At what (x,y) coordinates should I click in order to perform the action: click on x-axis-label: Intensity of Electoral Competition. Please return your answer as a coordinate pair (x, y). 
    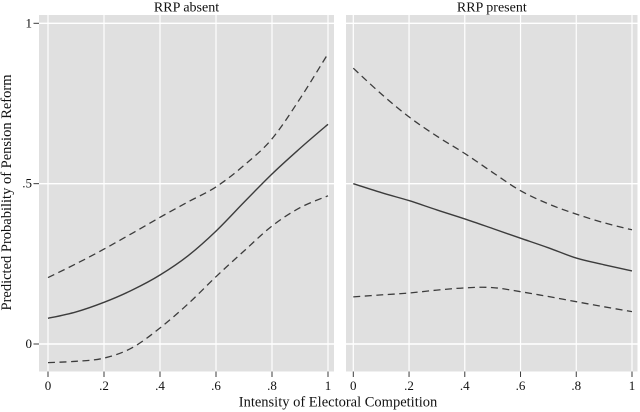
    Looking at the image, I should click on (338, 403).